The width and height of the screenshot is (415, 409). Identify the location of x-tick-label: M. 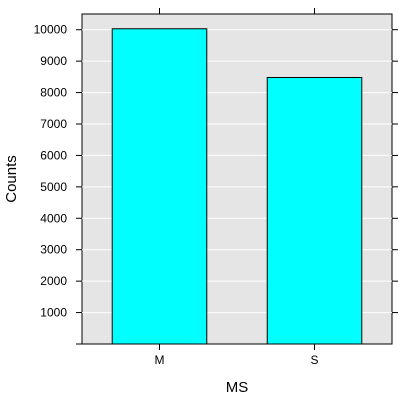
(160, 360).